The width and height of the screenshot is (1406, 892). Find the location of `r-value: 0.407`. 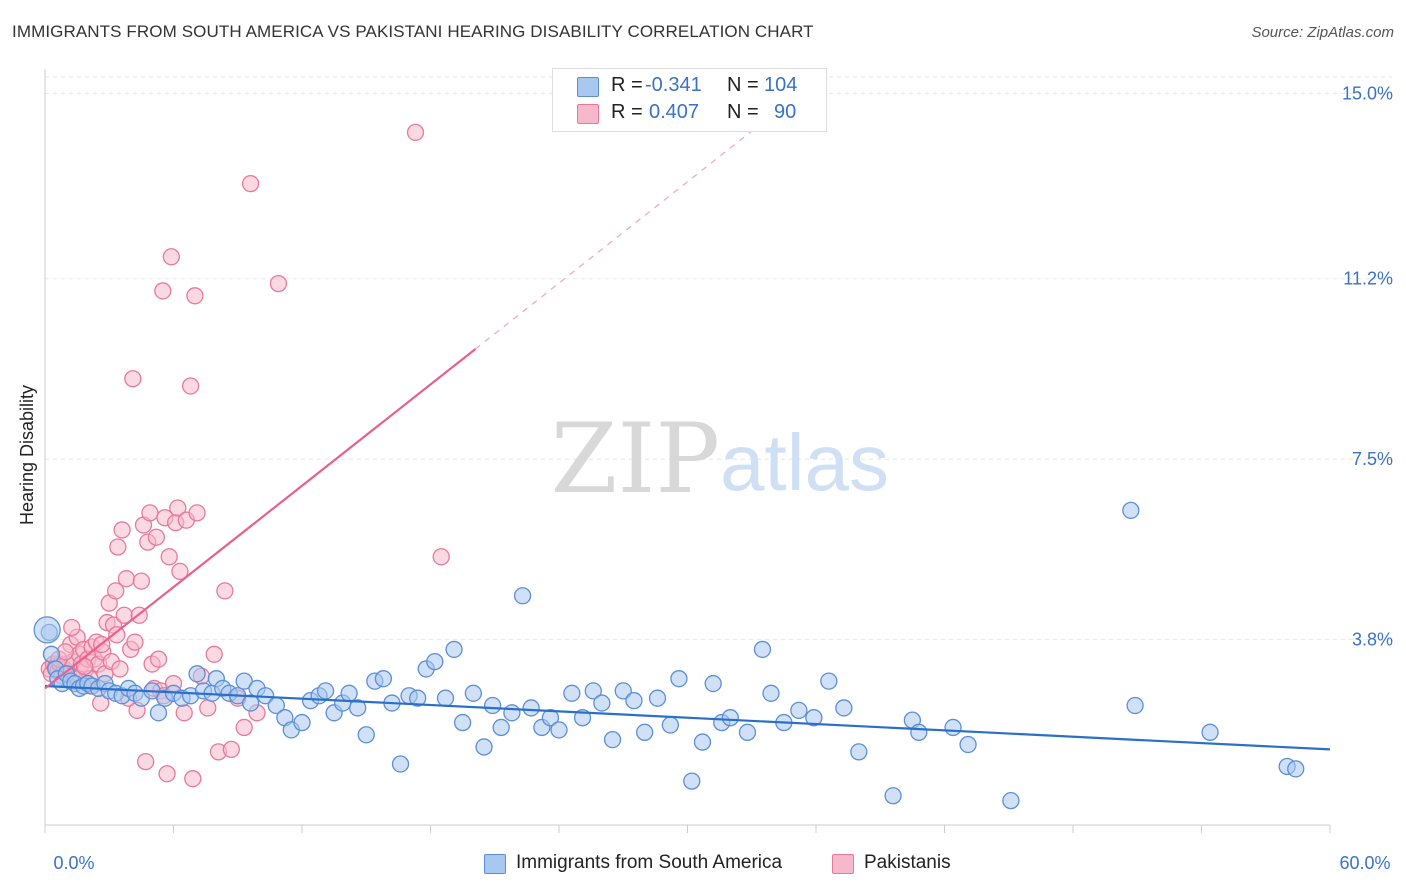

r-value: 0.407 is located at coordinates (674, 112).